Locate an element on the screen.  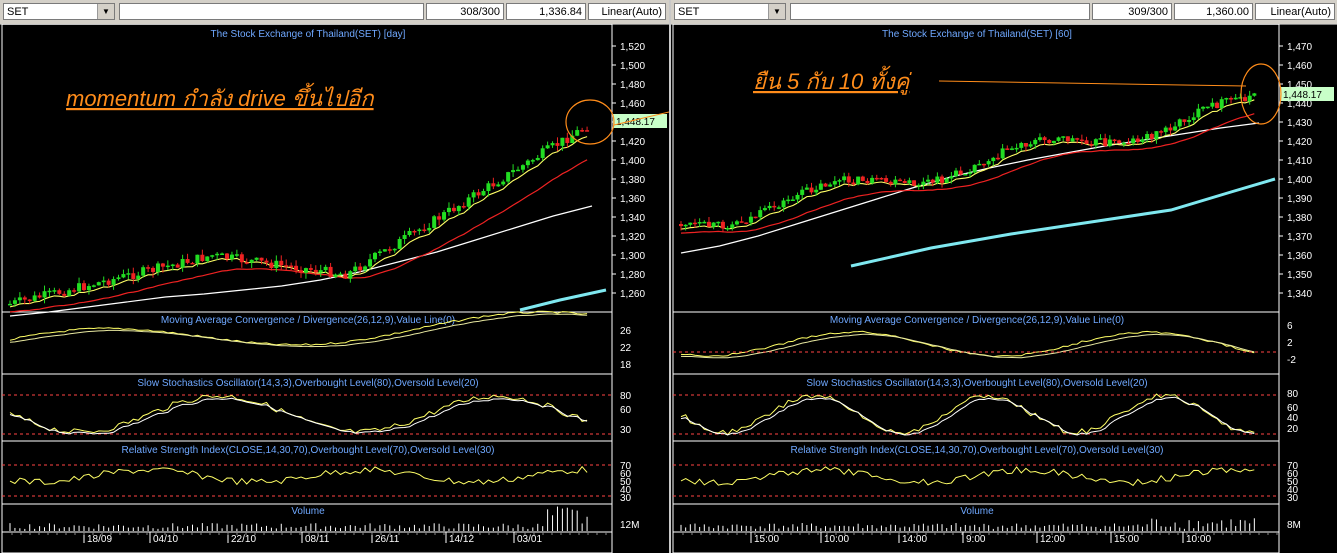
price-tick-label: 1,320 is located at coordinates (632, 237).